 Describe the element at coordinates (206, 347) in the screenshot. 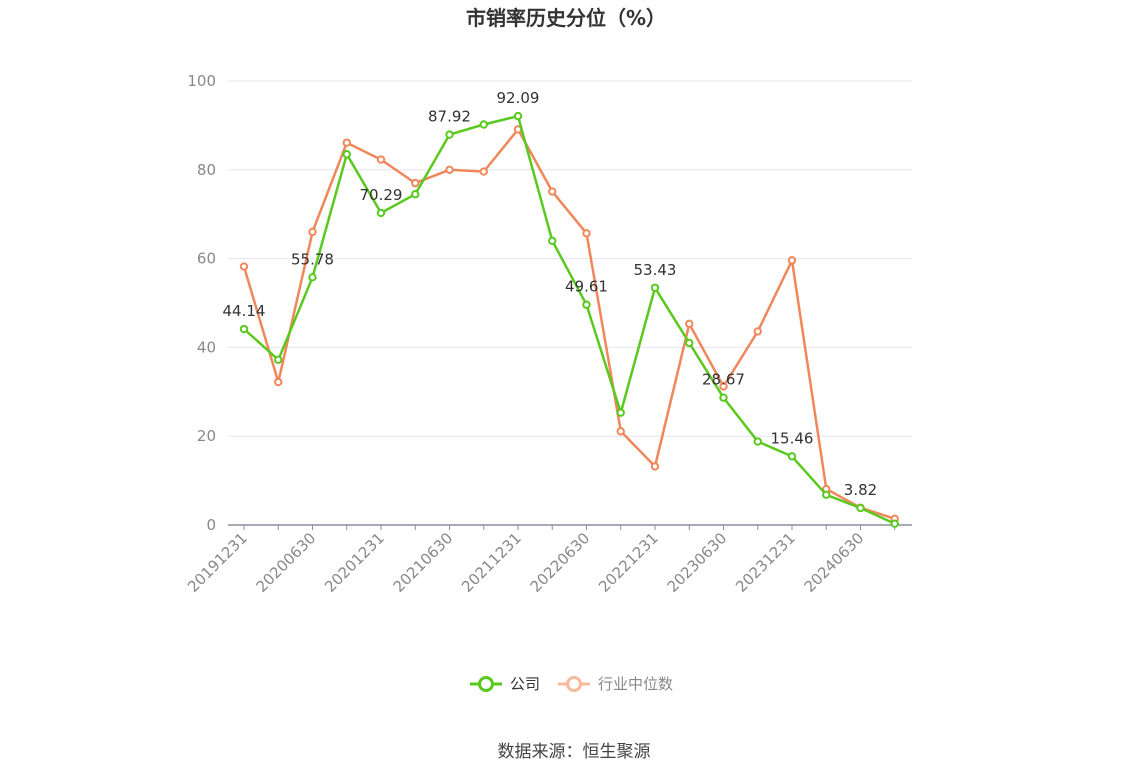

I see `y-tick-label: 40` at that location.